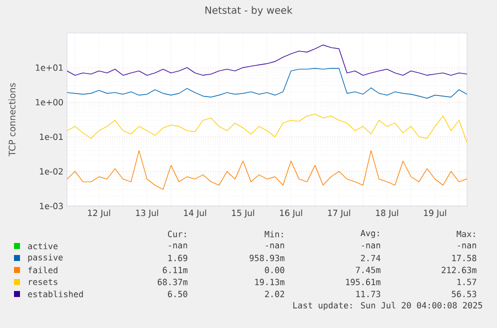 The width and height of the screenshot is (497, 328). Describe the element at coordinates (274, 294) in the screenshot. I see `text: 2.02` at that location.